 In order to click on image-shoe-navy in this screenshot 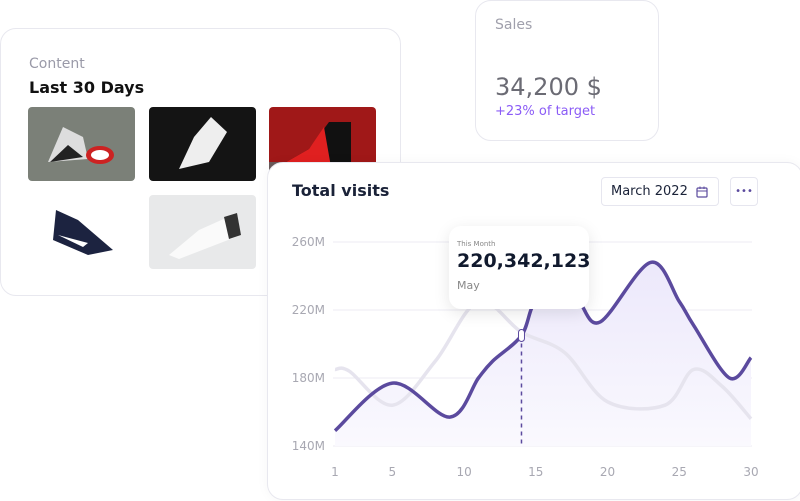, I will do `click(81, 232)`.